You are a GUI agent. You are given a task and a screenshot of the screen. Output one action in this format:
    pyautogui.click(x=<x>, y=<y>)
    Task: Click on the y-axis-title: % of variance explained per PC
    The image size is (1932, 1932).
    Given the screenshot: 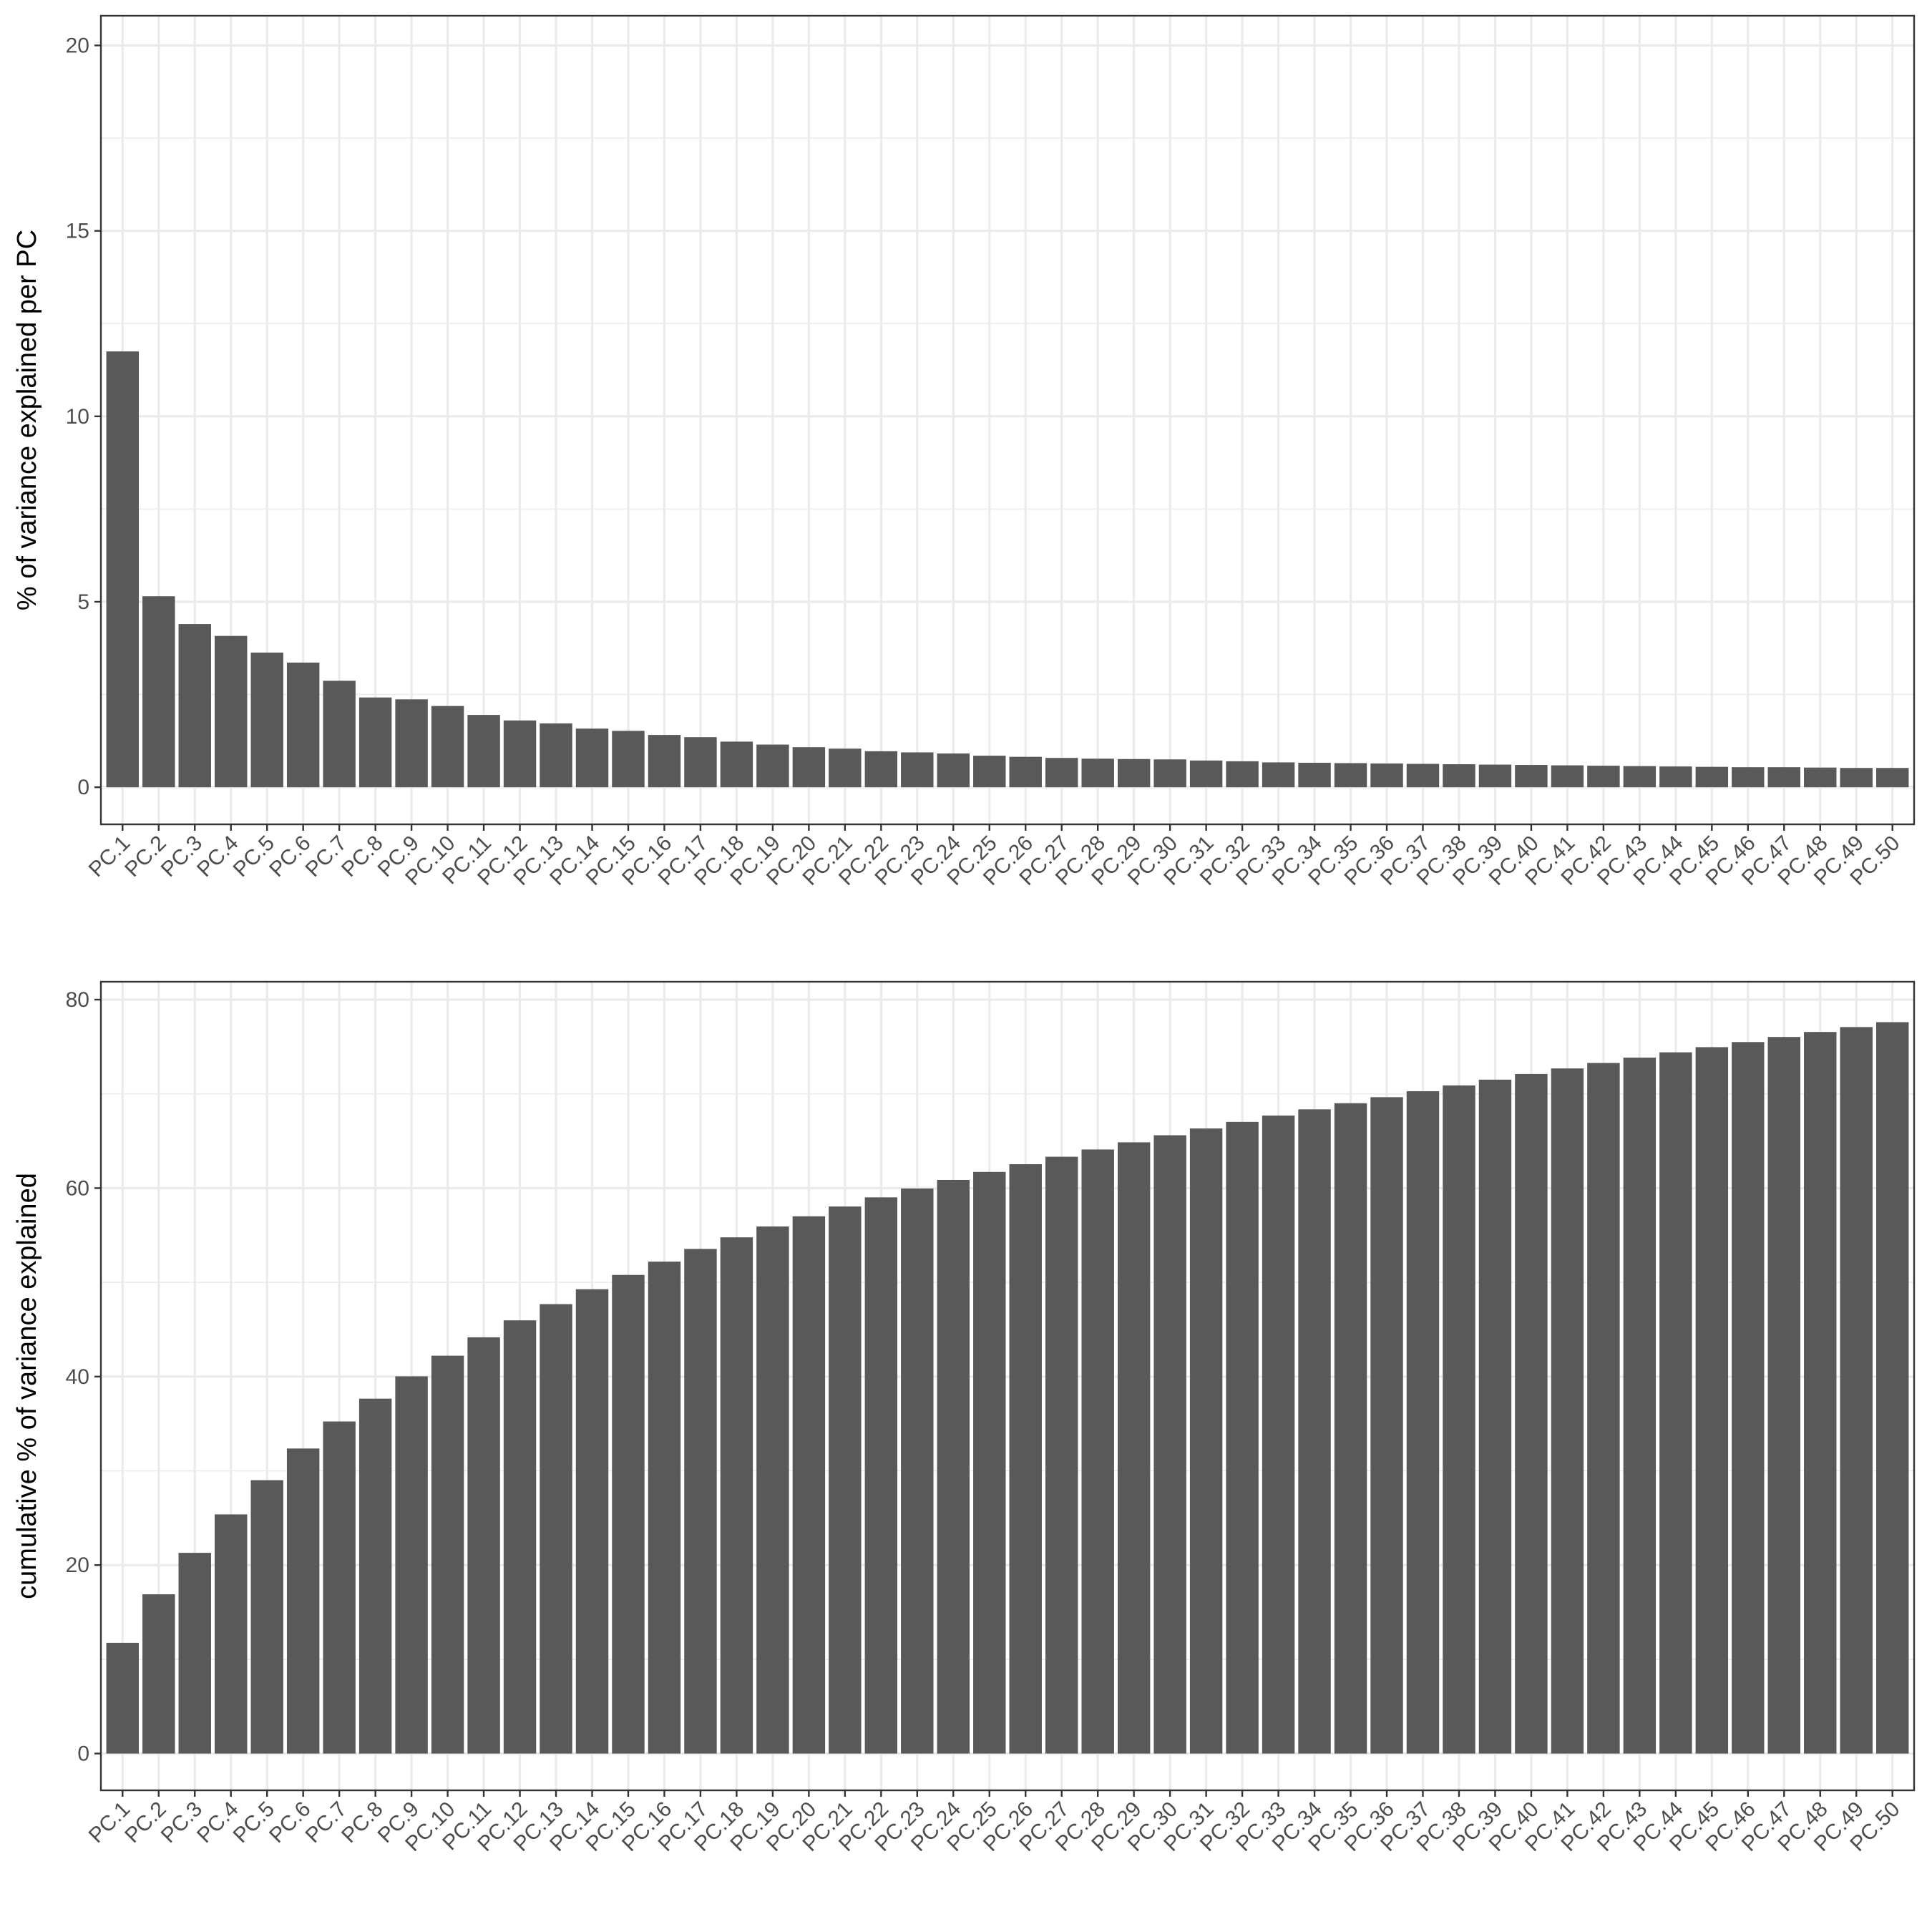 What is the action you would take?
    pyautogui.click(x=27, y=420)
    